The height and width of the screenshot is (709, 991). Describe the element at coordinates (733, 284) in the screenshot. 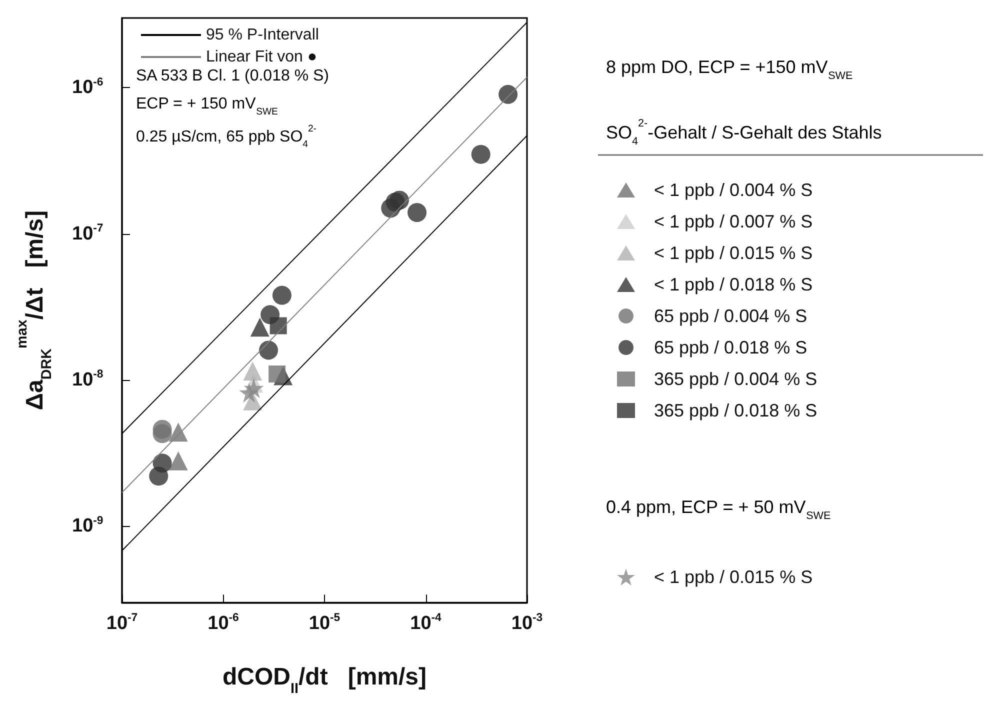

I see `legend-label: < 1 ppb / 0.018 % S` at that location.